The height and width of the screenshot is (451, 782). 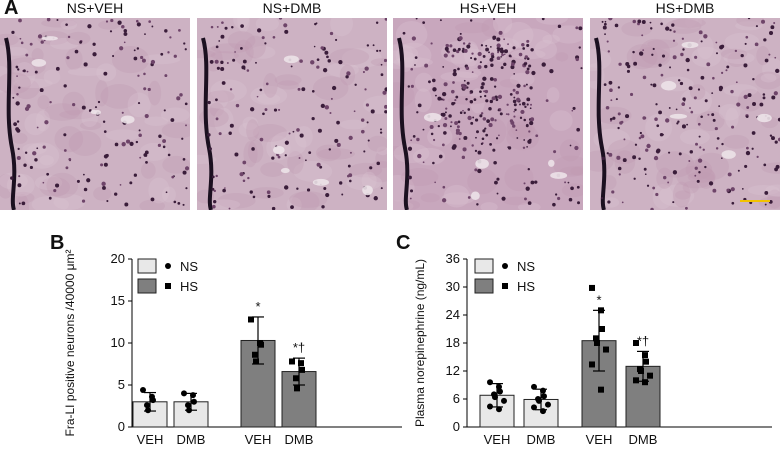 What do you see at coordinates (299, 439) in the screenshot?
I see `category-label: DMB` at bounding box center [299, 439].